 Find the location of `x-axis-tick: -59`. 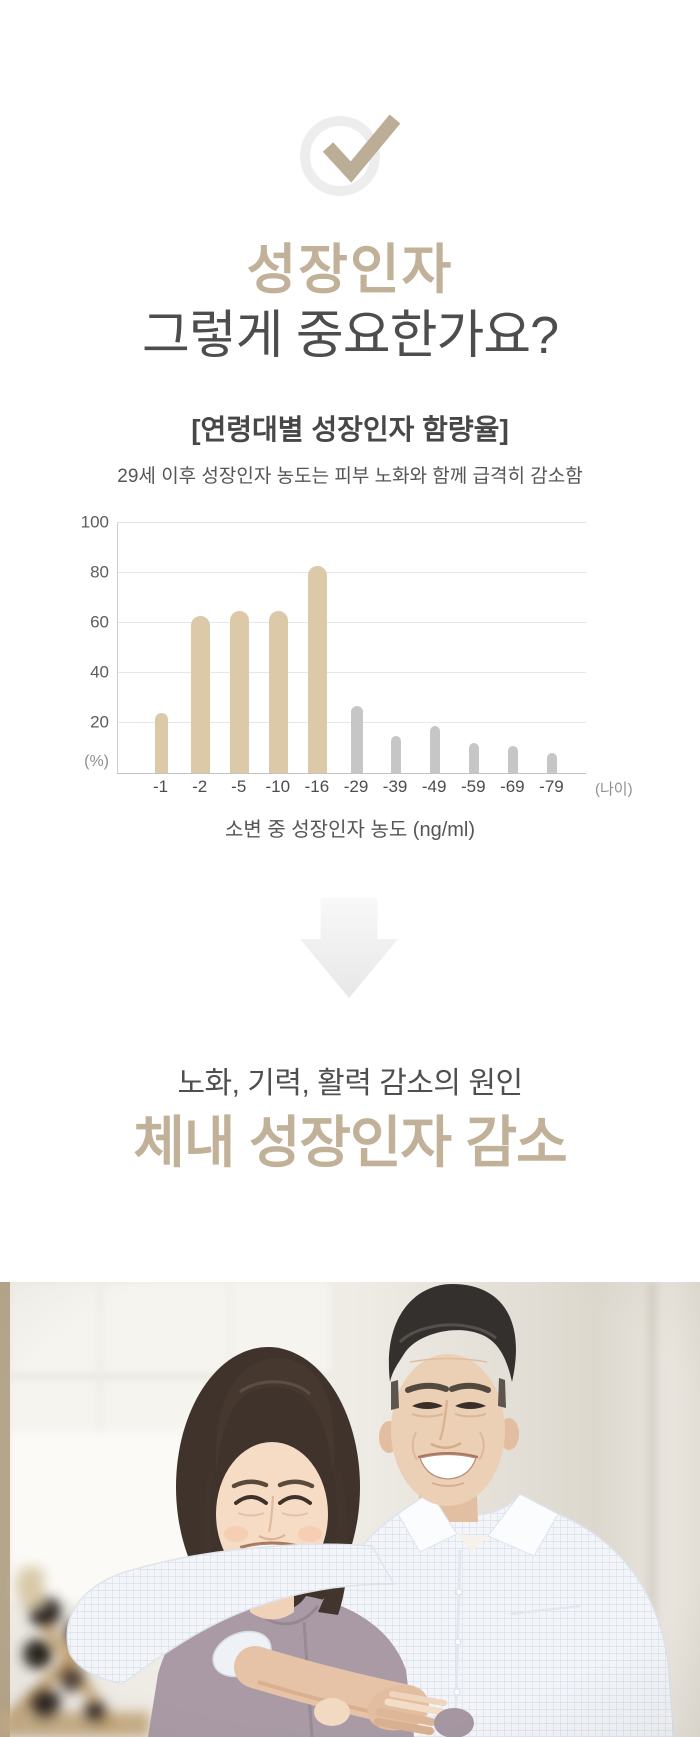

x-axis-tick: -59 is located at coordinates (473, 786).